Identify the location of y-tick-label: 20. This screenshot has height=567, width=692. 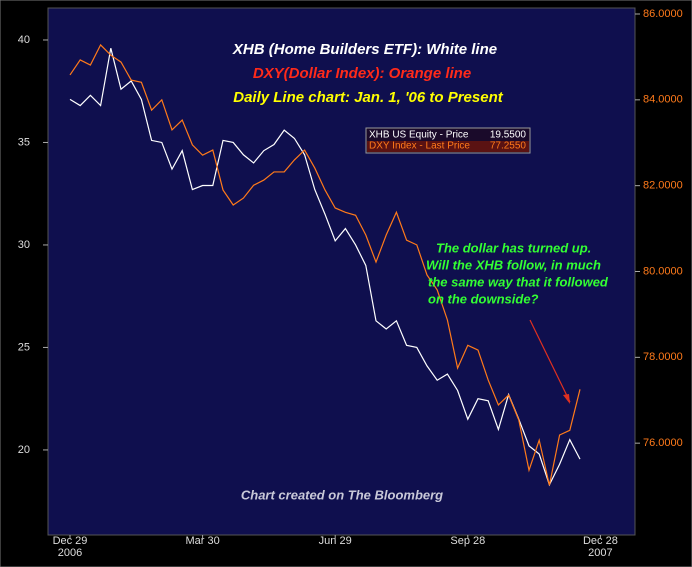
(24, 450).